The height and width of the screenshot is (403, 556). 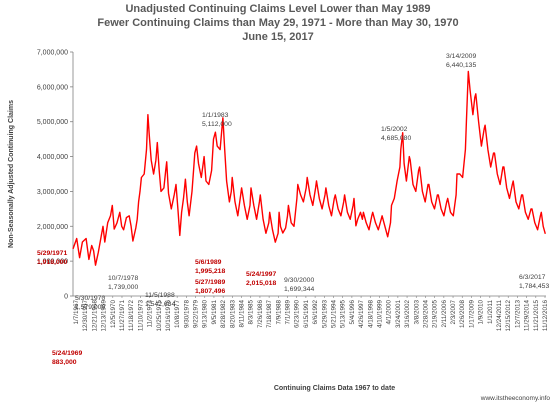 I want to click on x-tick-label: 8/3/1985, so click(x=251, y=312).